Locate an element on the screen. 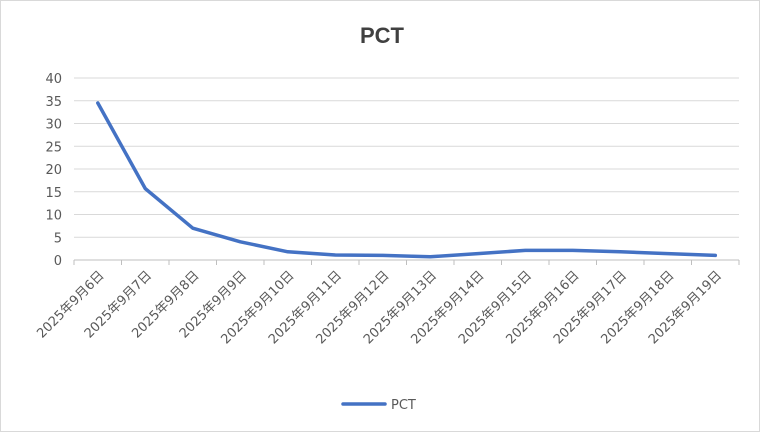  y-tick-label: 10 is located at coordinates (53, 216).